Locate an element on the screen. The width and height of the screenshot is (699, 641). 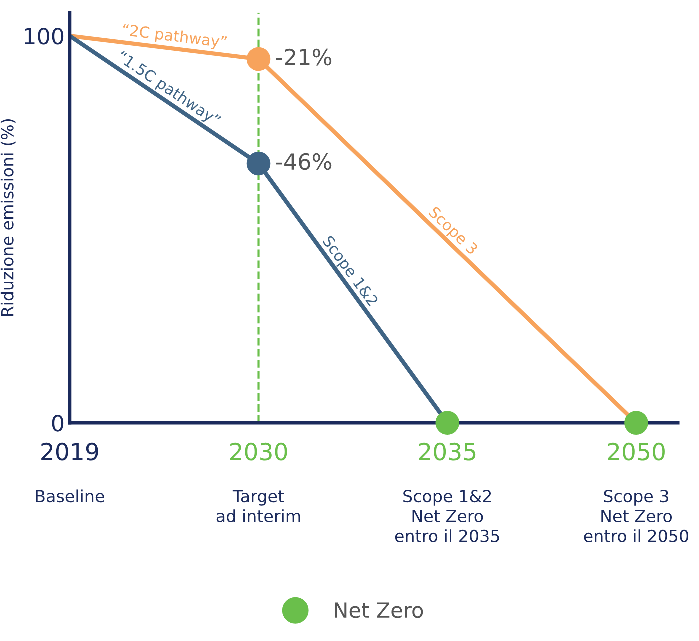
annotation: -21% is located at coordinates (304, 57).